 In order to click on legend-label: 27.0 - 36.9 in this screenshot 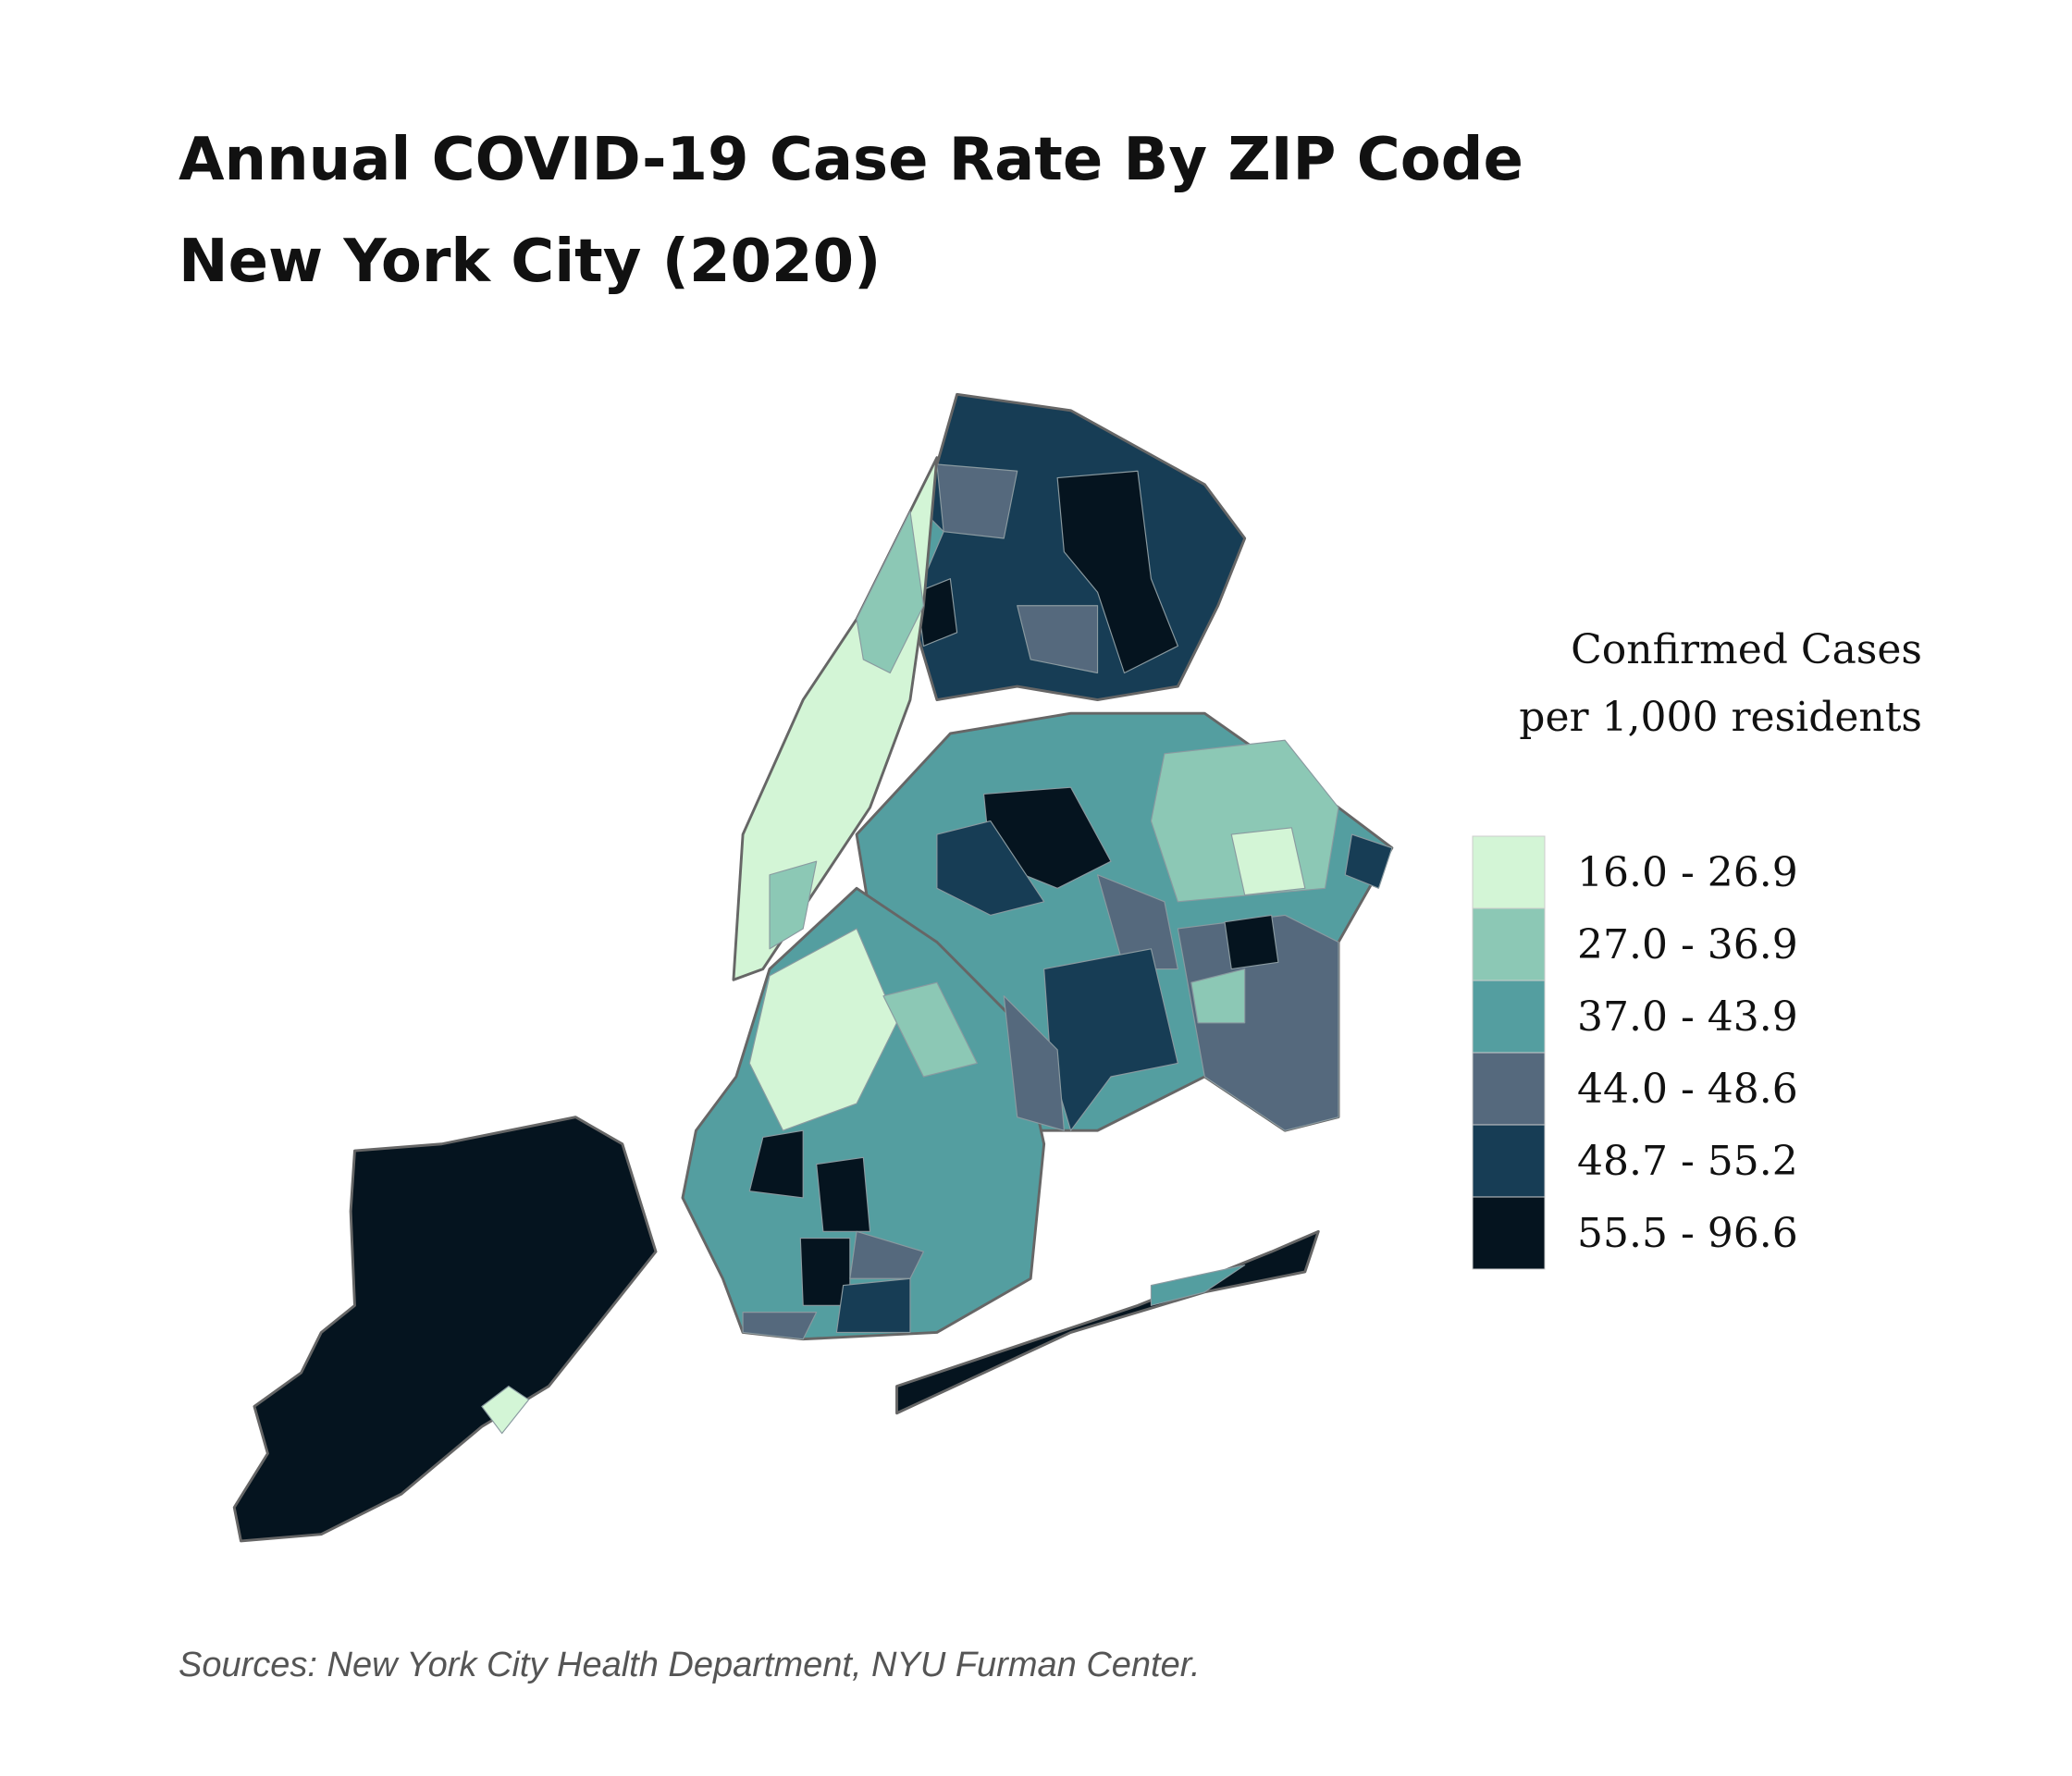, I will do `click(1688, 945)`.